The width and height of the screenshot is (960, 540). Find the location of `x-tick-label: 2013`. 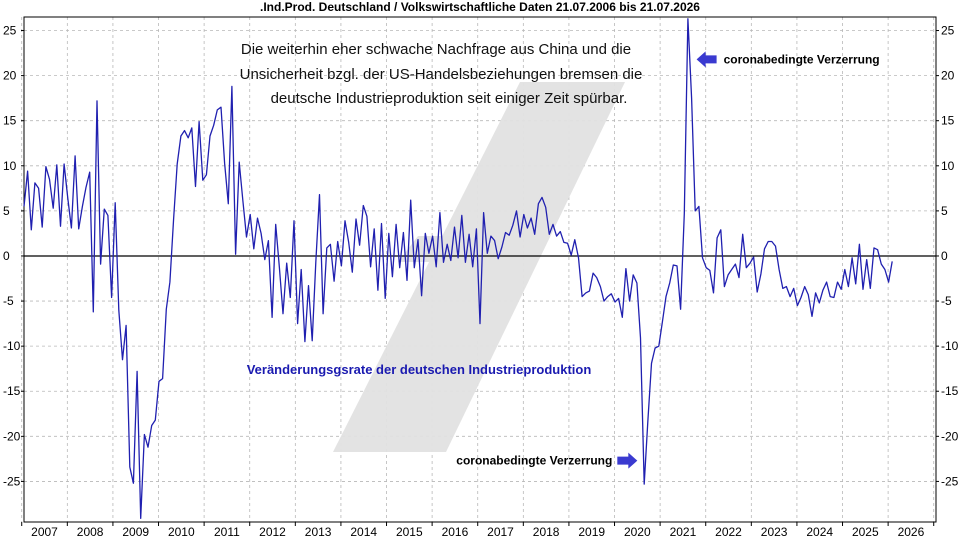

x-tick-label: 2013 is located at coordinates (318, 532).